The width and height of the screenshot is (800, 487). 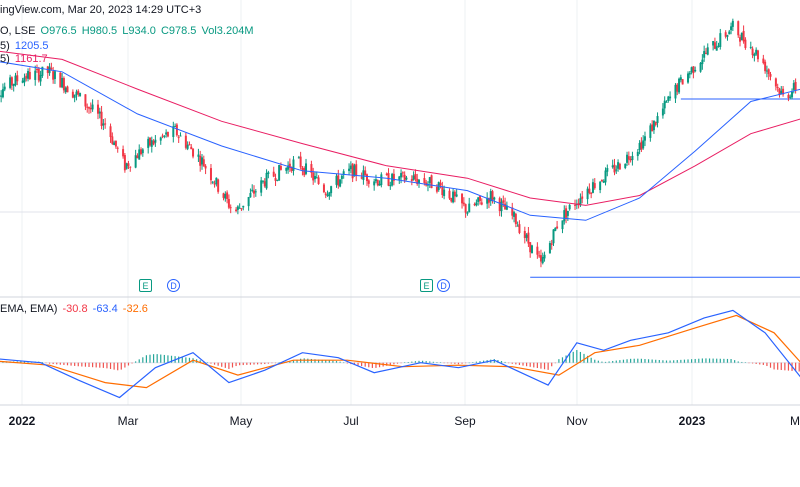 What do you see at coordinates (31, 46) in the screenshot?
I see `ma-fast-value: 1205.5` at bounding box center [31, 46].